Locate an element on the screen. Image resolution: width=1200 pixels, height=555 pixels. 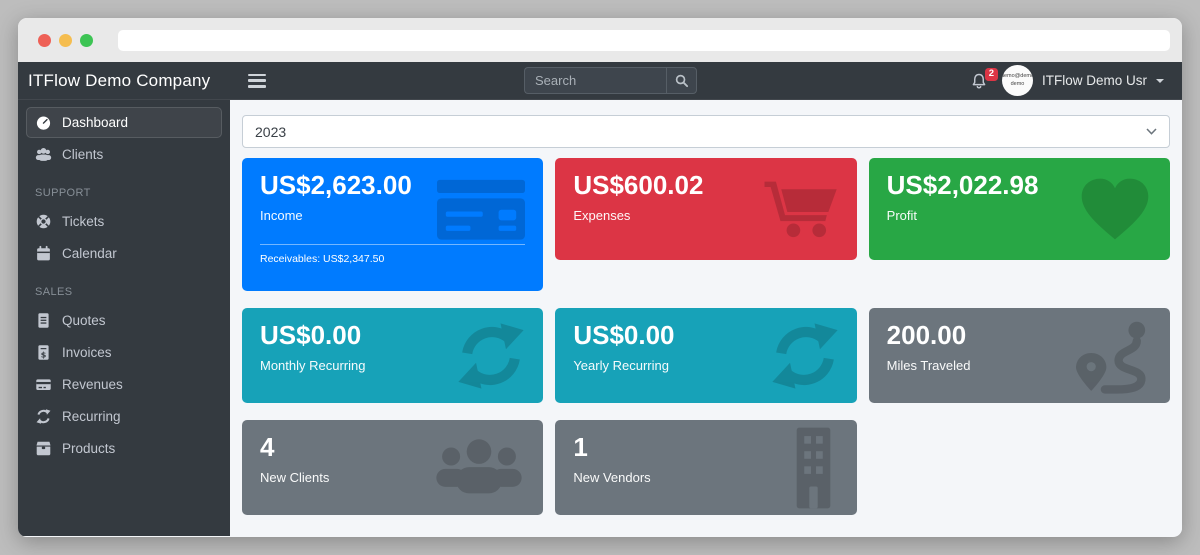
maximize-window-button is located at coordinates (86, 40).